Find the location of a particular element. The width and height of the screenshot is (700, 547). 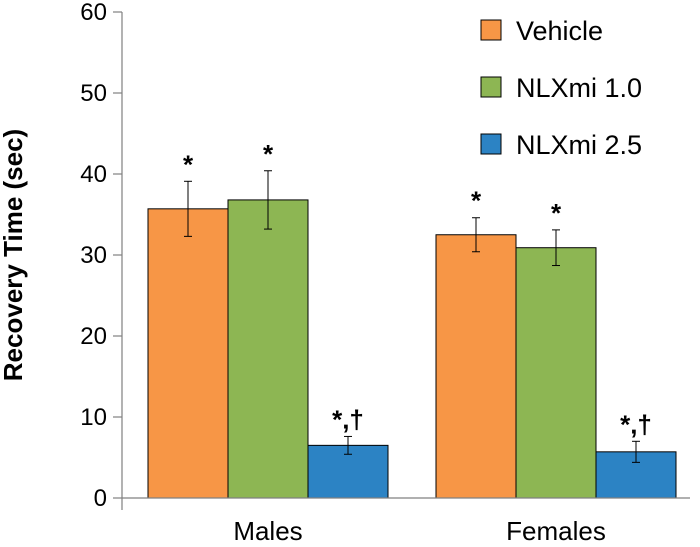

y-axis-title: Recovery Time (sec) is located at coordinates (14, 255).